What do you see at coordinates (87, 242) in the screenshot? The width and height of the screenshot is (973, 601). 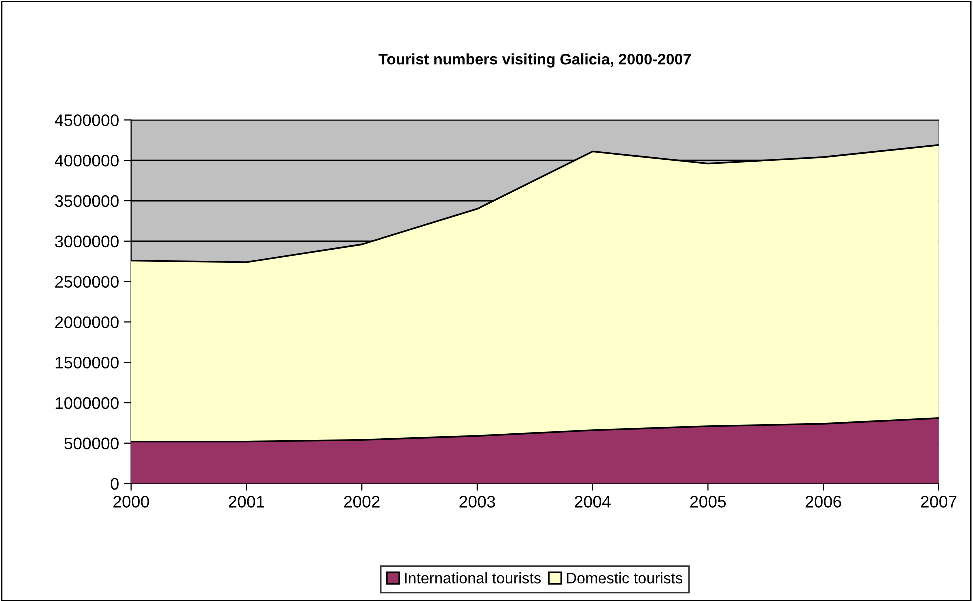 I see `y-tick-label: 3000000` at bounding box center [87, 242].